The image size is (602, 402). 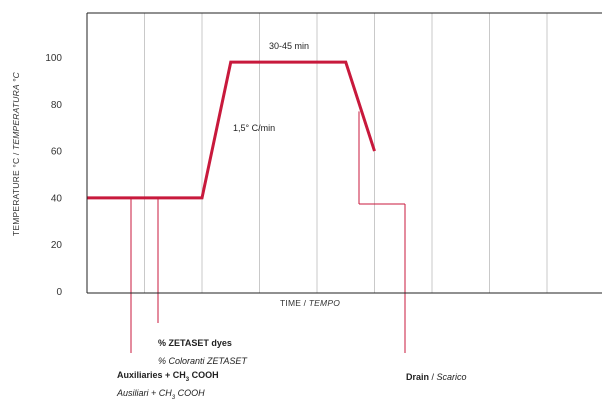 What do you see at coordinates (57, 105) in the screenshot?
I see `y-tick-label: 80` at bounding box center [57, 105].